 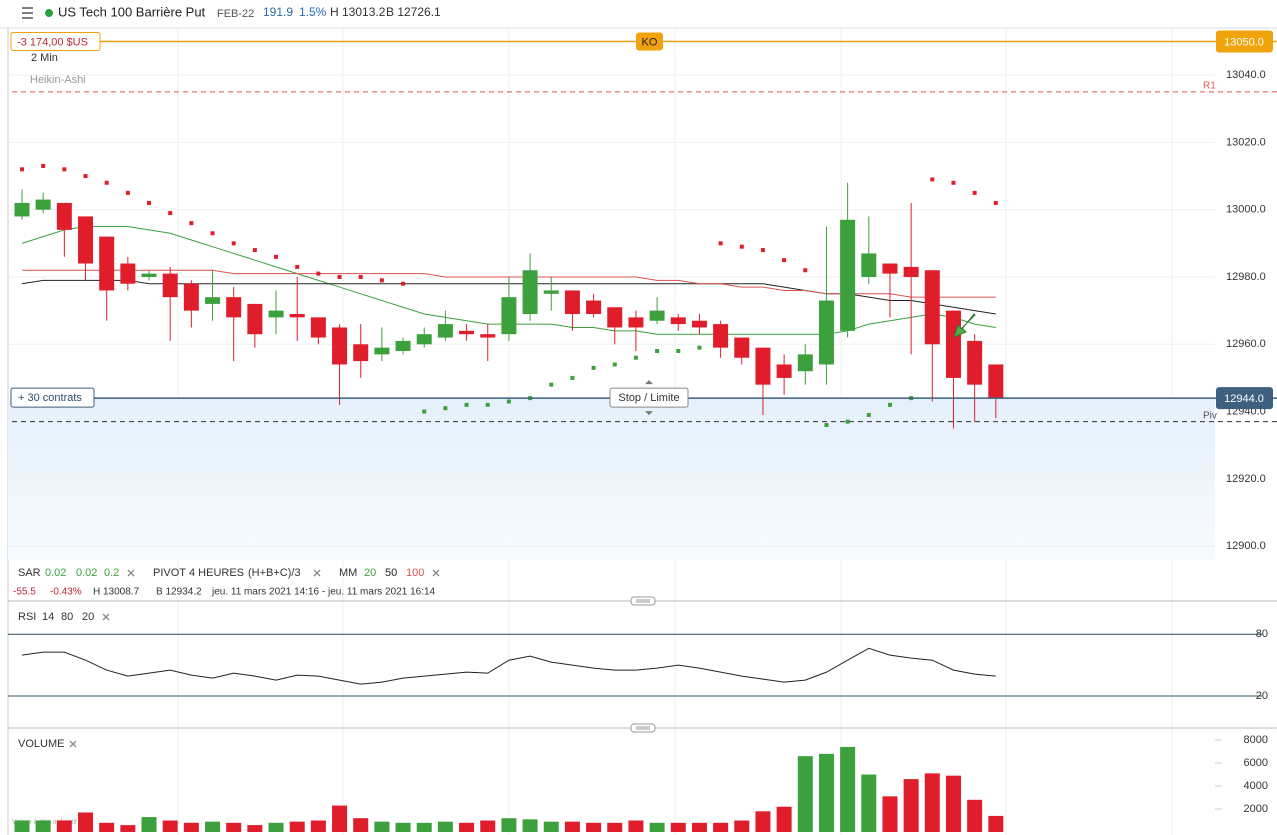 What do you see at coordinates (348, 573) in the screenshot?
I see `ma-name: MM` at bounding box center [348, 573].